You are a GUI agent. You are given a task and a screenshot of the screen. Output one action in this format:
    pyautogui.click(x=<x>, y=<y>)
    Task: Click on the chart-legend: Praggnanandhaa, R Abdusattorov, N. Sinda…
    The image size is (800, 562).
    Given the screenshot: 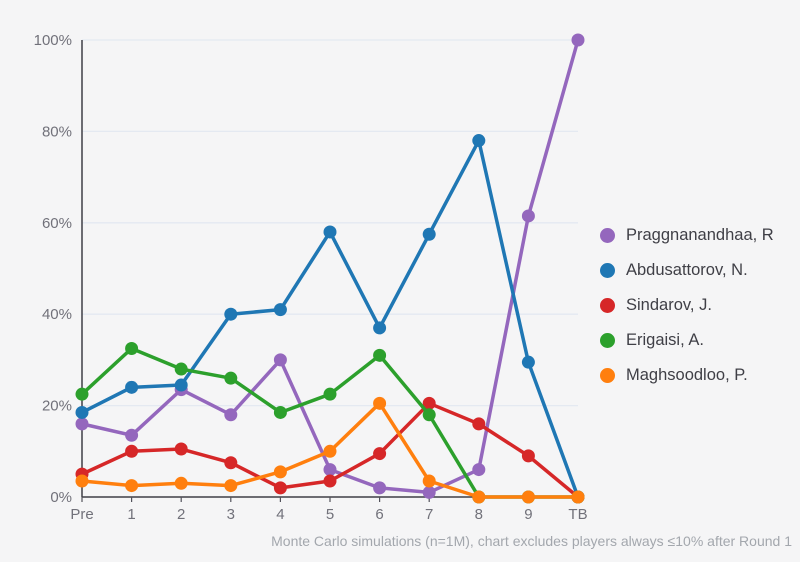 What is the action you would take?
    pyautogui.click(x=687, y=305)
    